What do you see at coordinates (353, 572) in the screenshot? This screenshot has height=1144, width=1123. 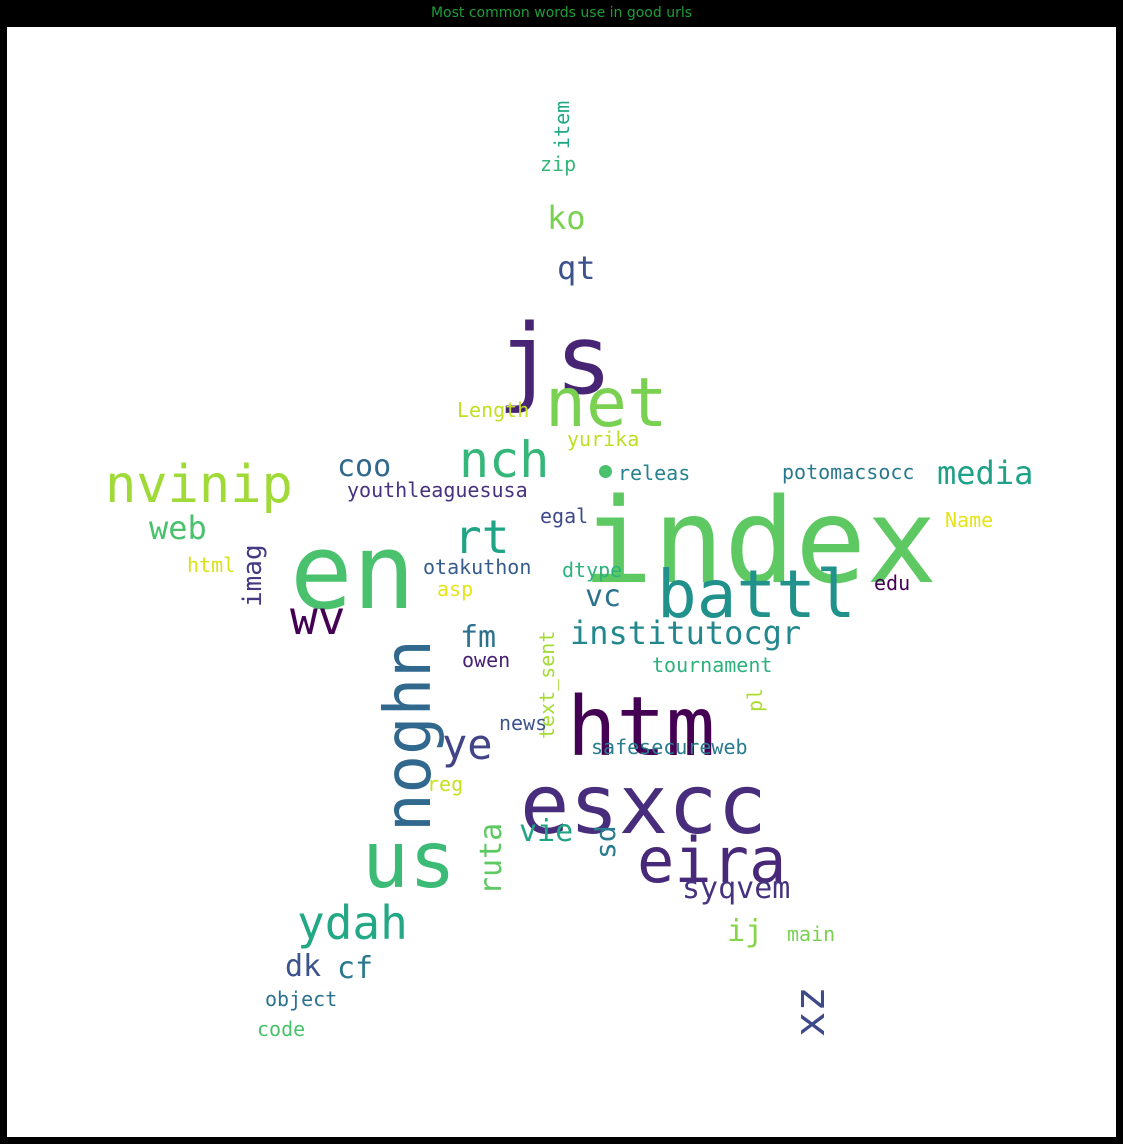 I see `word-en: en` at bounding box center [353, 572].